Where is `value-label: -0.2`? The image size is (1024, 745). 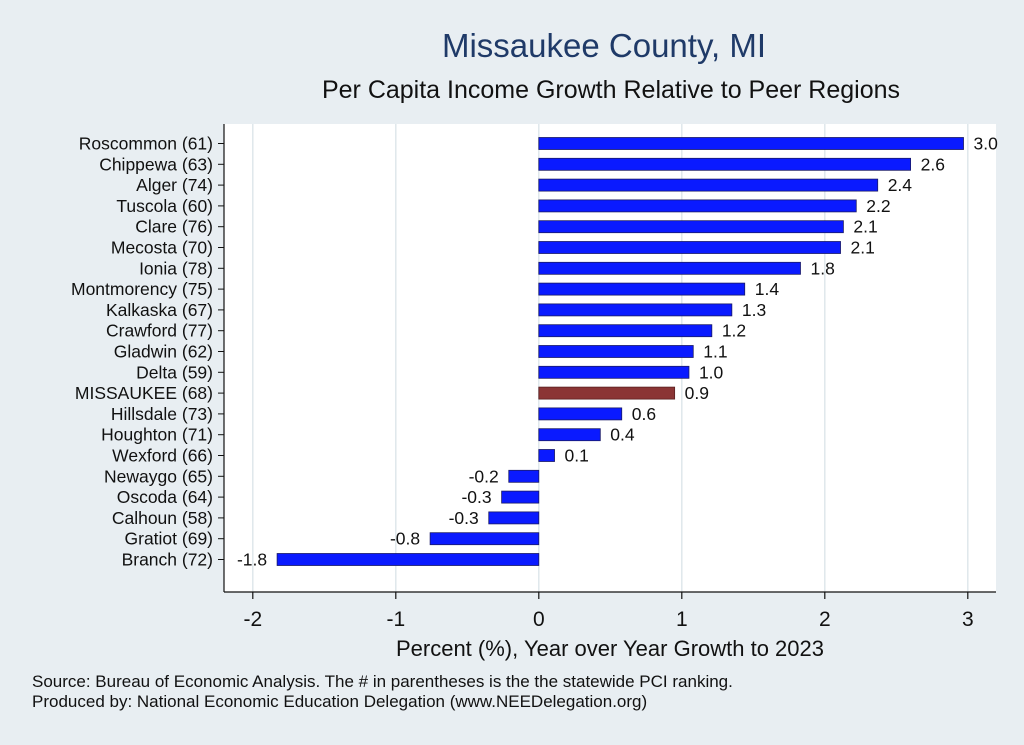 value-label: -0.2 is located at coordinates (484, 476).